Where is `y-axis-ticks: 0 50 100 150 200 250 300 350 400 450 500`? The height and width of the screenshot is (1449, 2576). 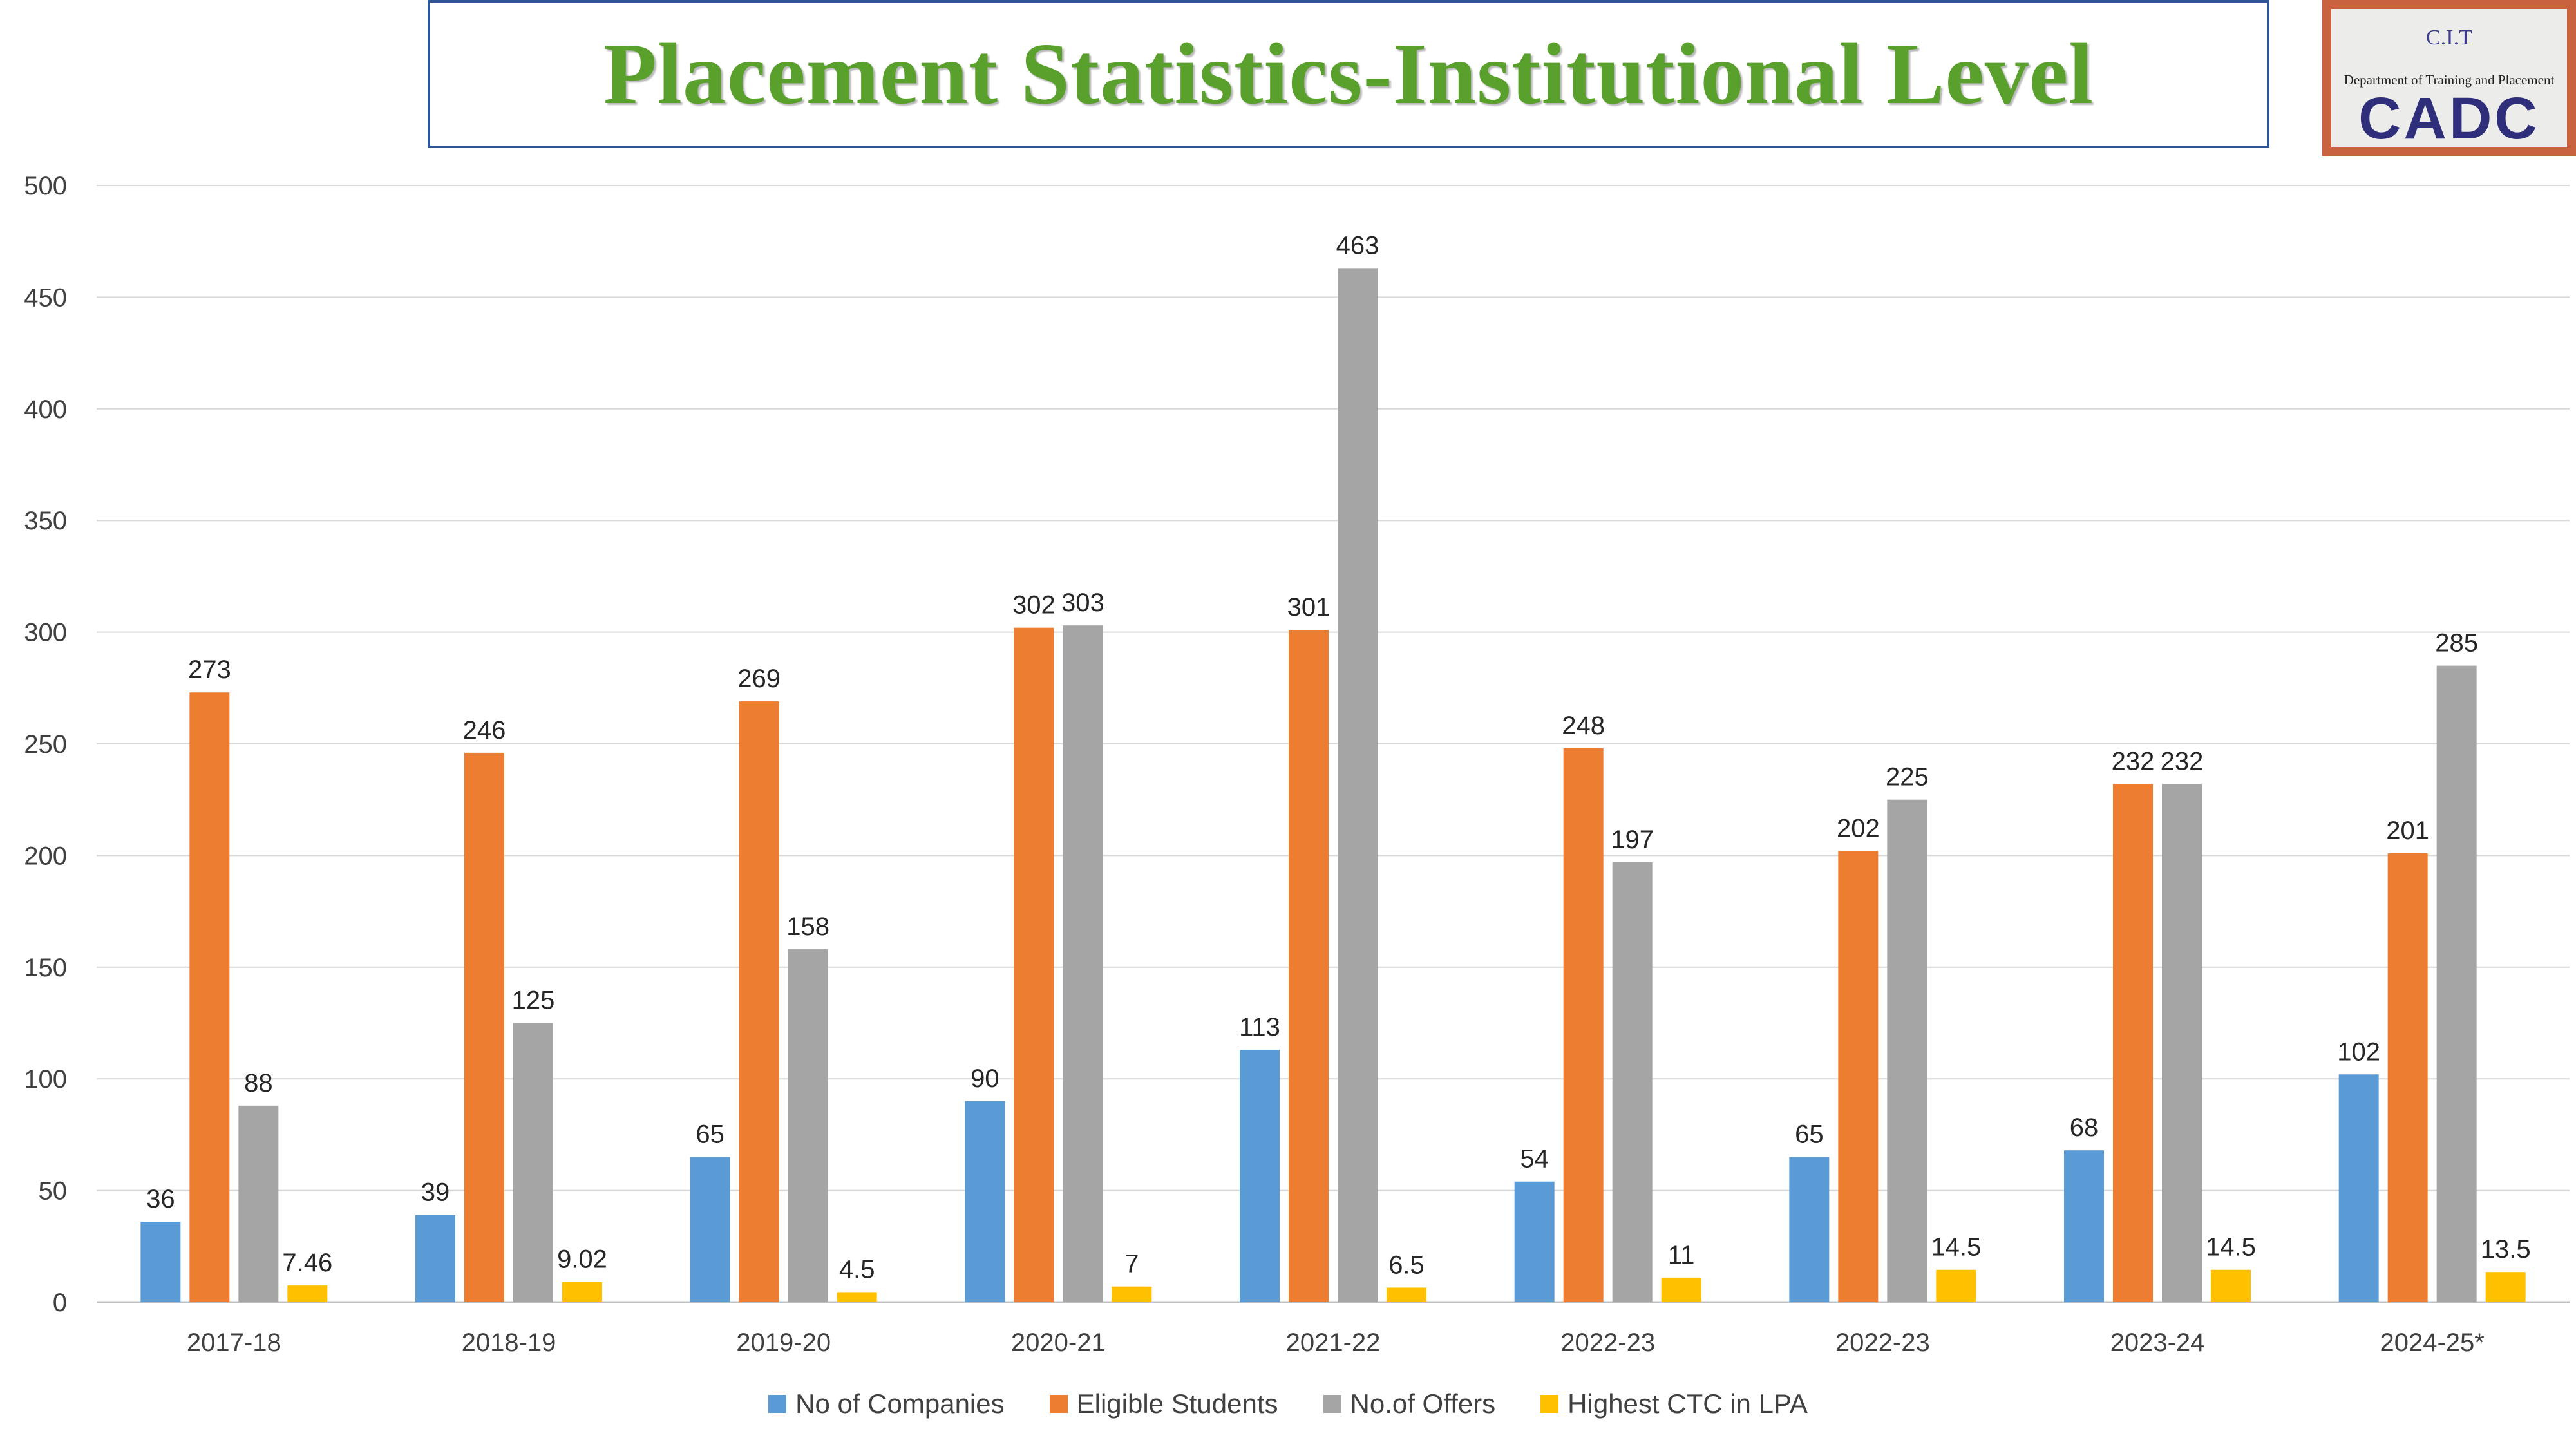 y-axis-ticks: 0 50 100 150 200 250 300 350 400 450 500 is located at coordinates (46, 745).